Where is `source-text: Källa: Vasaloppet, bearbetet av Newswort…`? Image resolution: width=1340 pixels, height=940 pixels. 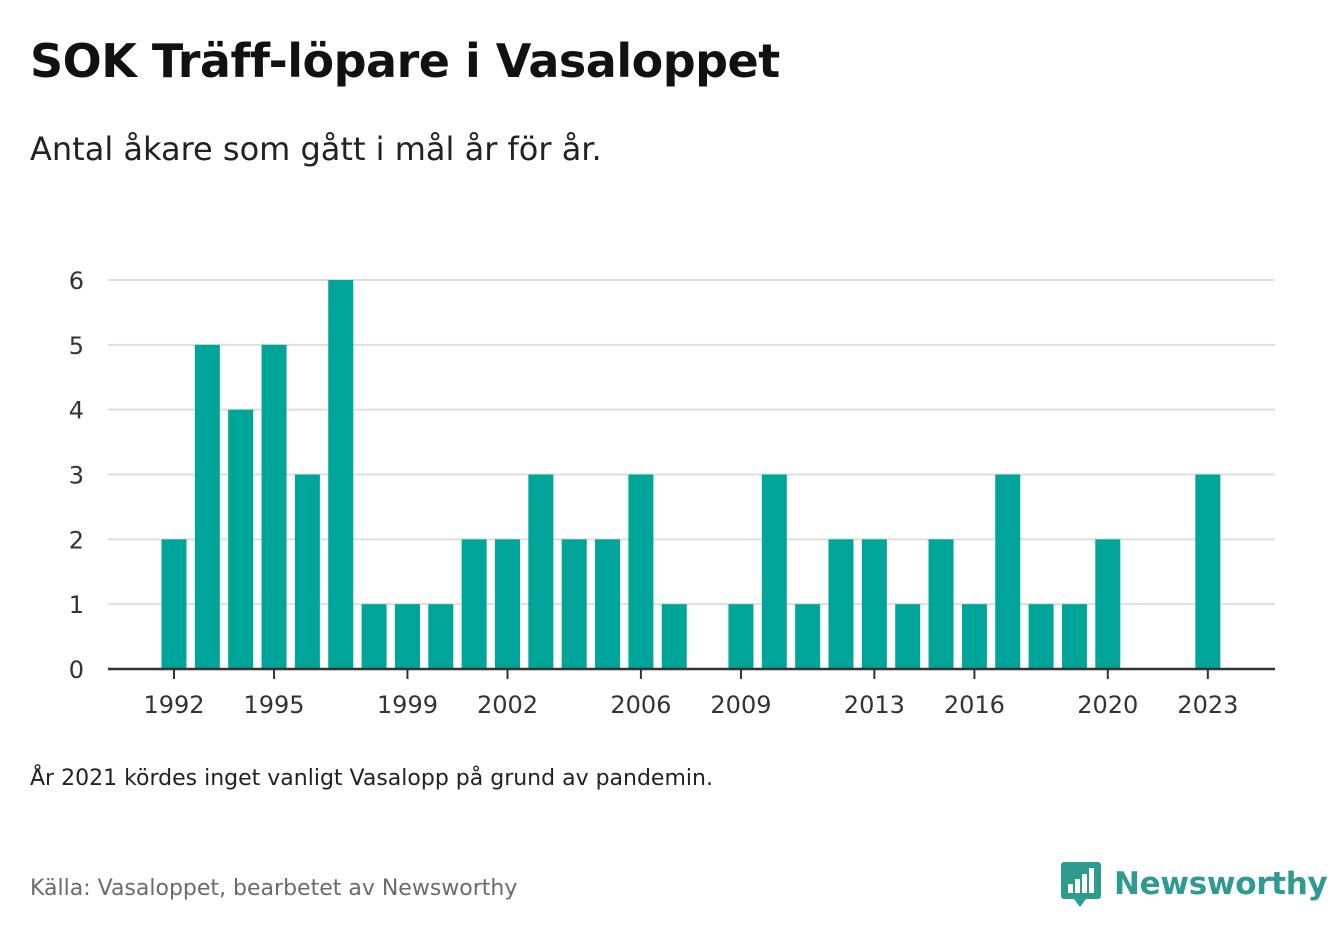 source-text: Källa: Vasaloppet, bearbetet av Newswort… is located at coordinates (274, 888).